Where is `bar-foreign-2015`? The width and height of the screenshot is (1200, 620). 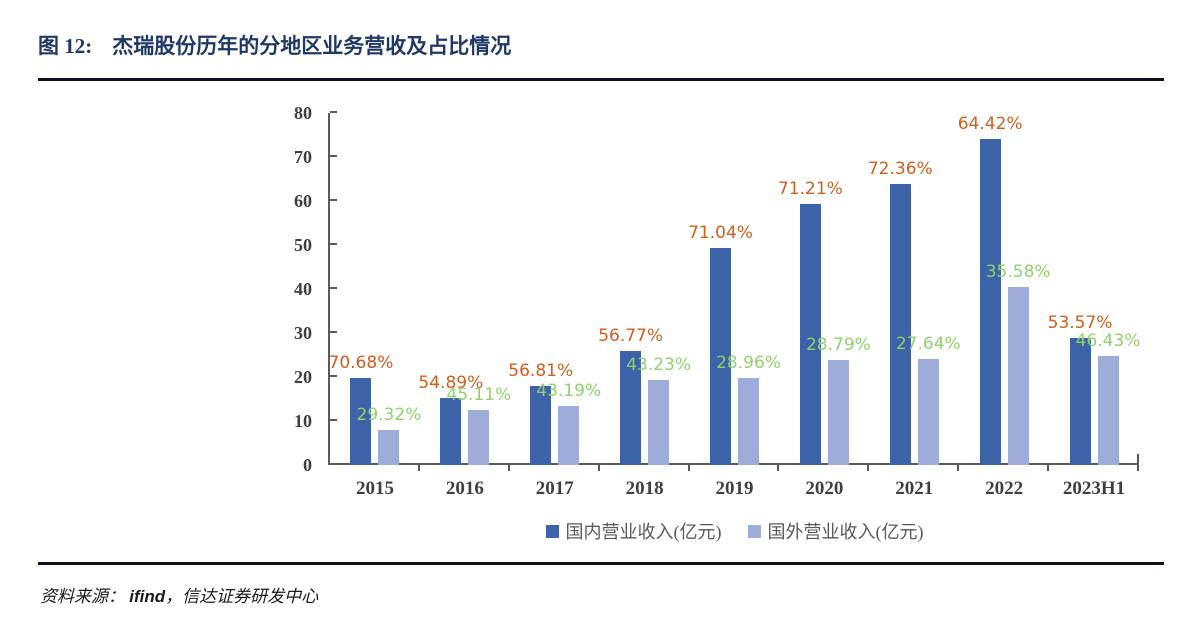
bar-foreign-2015 is located at coordinates (389, 447).